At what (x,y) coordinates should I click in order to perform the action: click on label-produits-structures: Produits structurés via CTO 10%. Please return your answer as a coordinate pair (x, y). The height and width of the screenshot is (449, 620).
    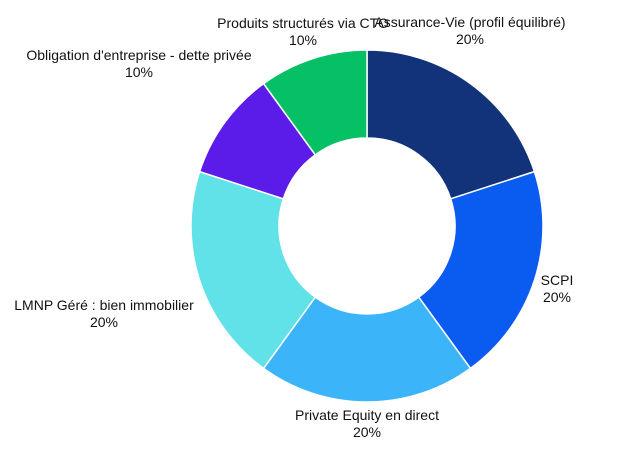
    Looking at the image, I should click on (303, 31).